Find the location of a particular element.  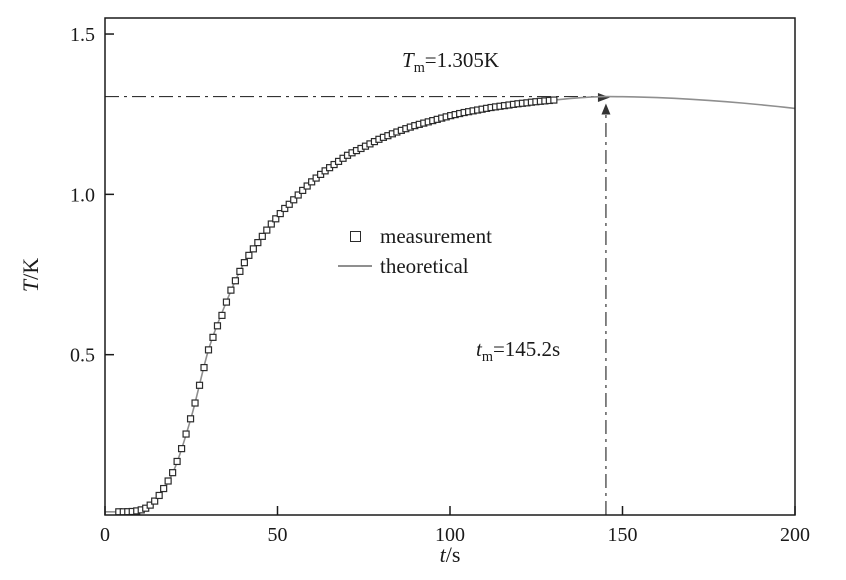

x-tick-label: 100 is located at coordinates (450, 535).